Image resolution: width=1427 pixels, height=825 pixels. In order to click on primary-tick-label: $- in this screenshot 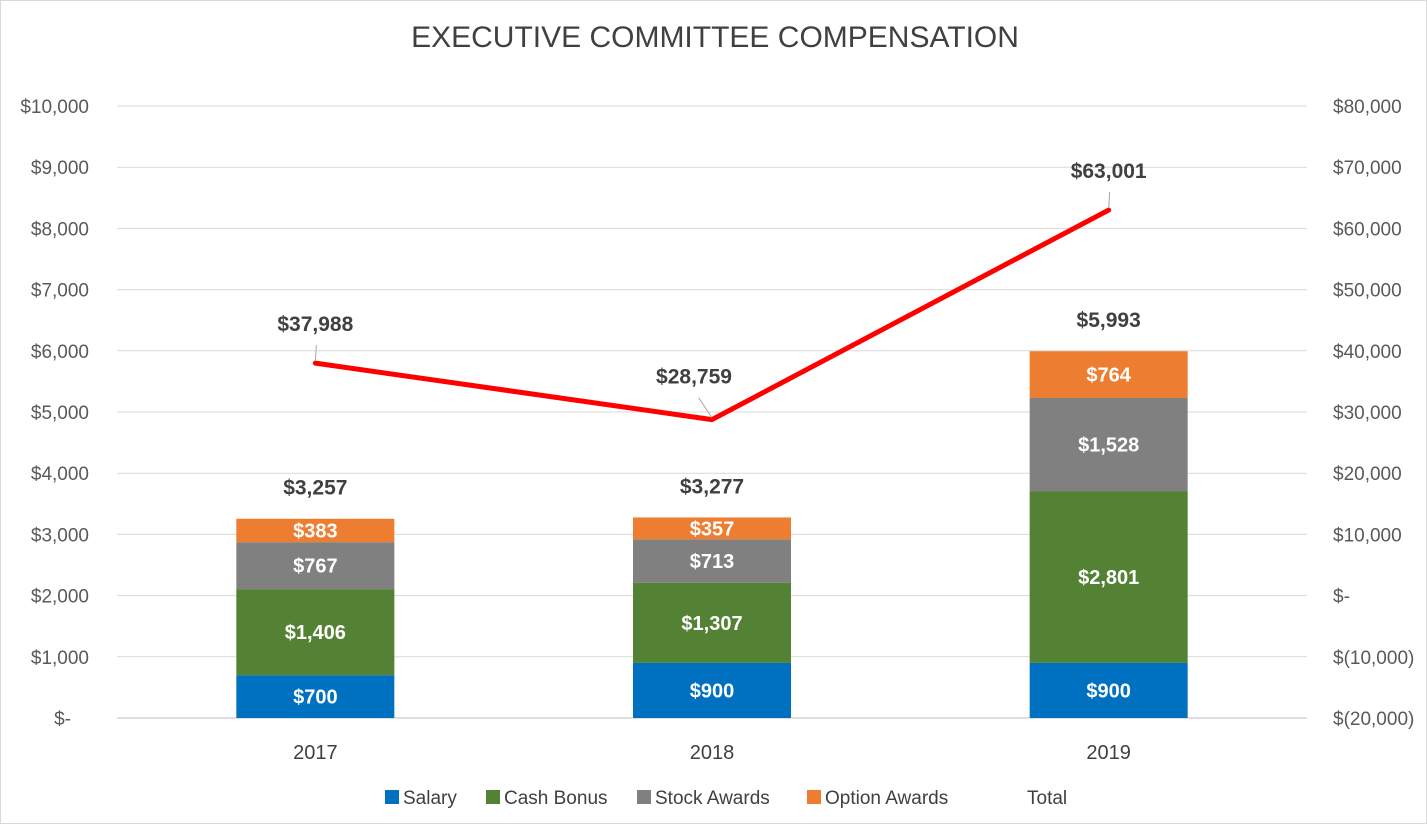, I will do `click(62, 719)`.